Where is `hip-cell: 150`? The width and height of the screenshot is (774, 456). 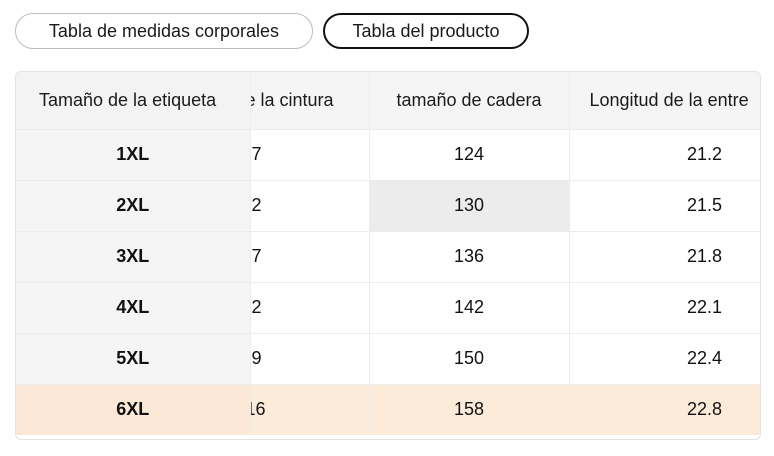 hip-cell: 150 is located at coordinates (469, 359).